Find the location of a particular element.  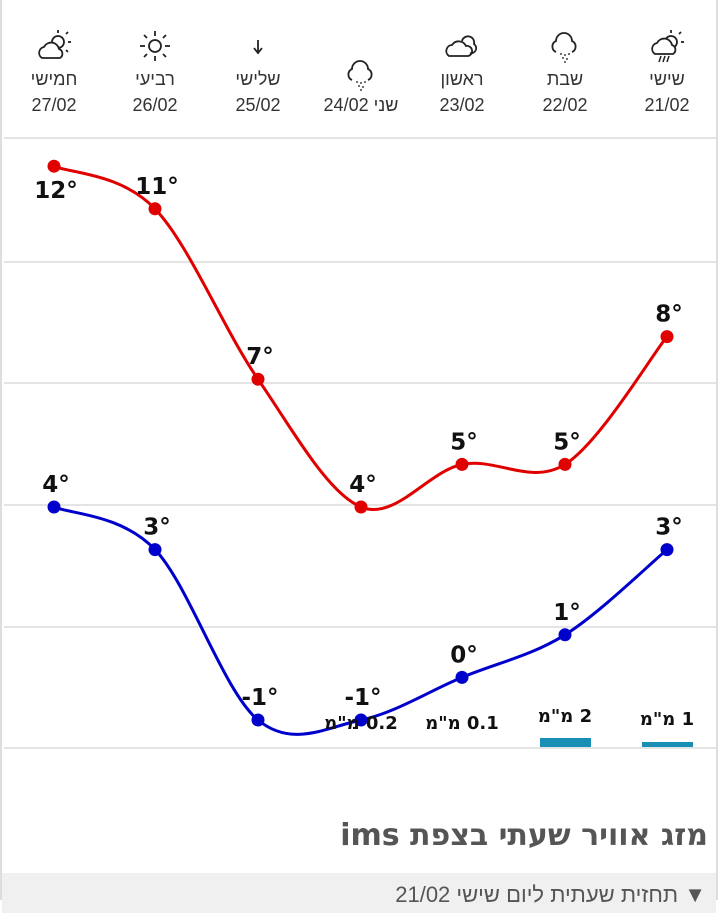

data-label-max: 7° is located at coordinates (260, 357).